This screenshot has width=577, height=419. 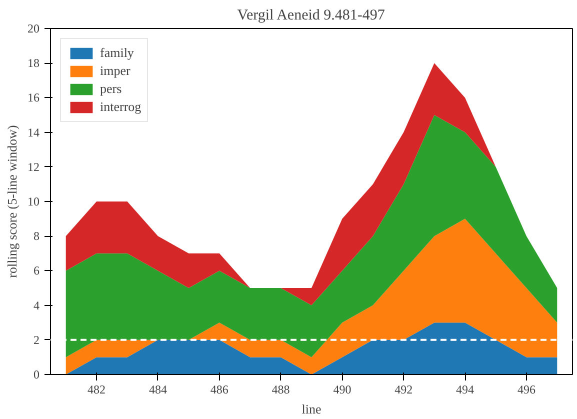 I want to click on x-tick-label: 488, so click(x=281, y=389).